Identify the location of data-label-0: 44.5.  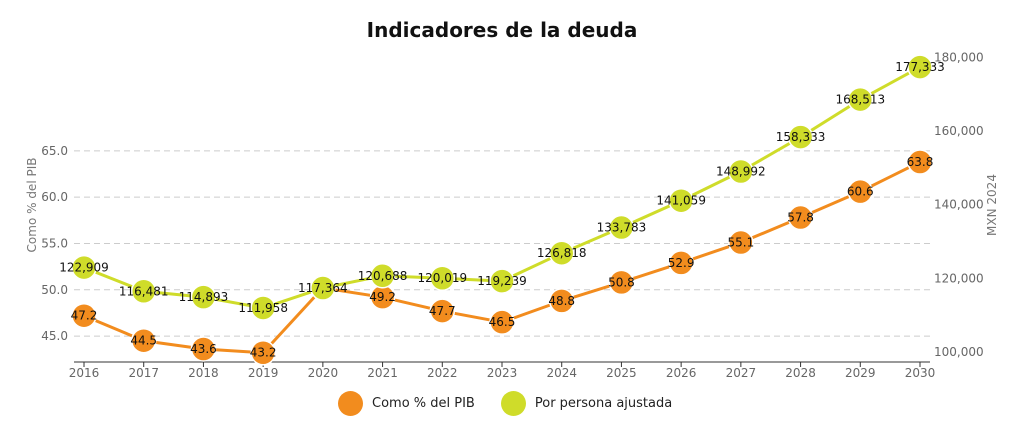
(143, 341).